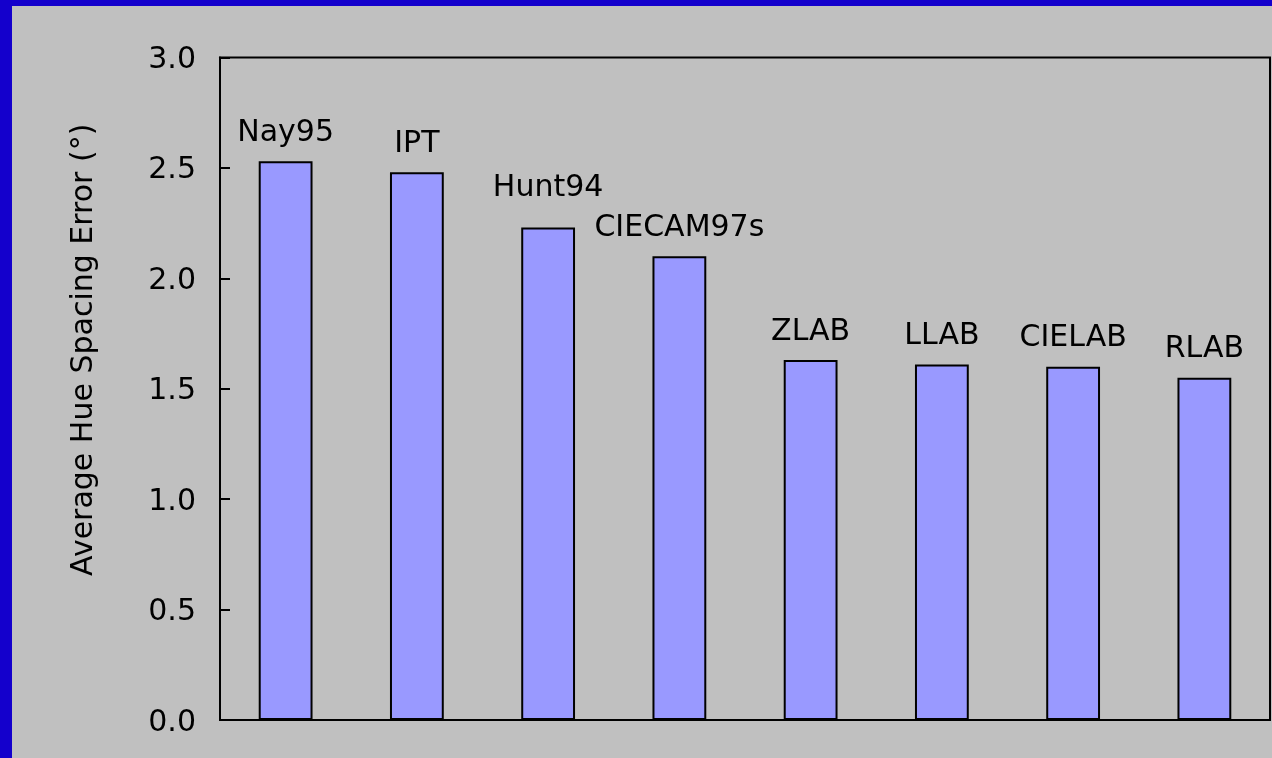 This screenshot has width=1272, height=758. Describe the element at coordinates (942, 333) in the screenshot. I see `x-tick-label: LLAB` at that location.